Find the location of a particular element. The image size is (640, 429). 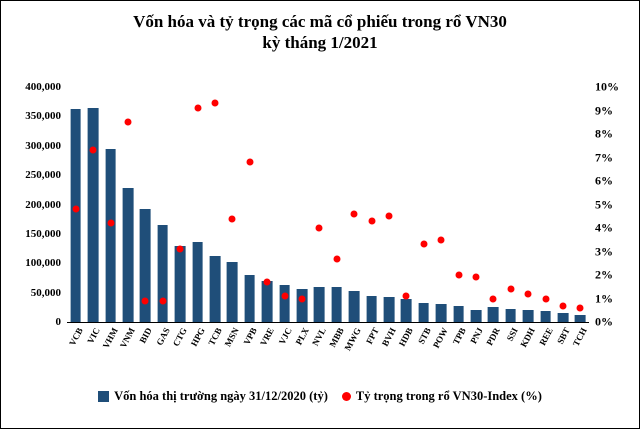

left-axis-tick-label: 50,000 is located at coordinates (45, 292).